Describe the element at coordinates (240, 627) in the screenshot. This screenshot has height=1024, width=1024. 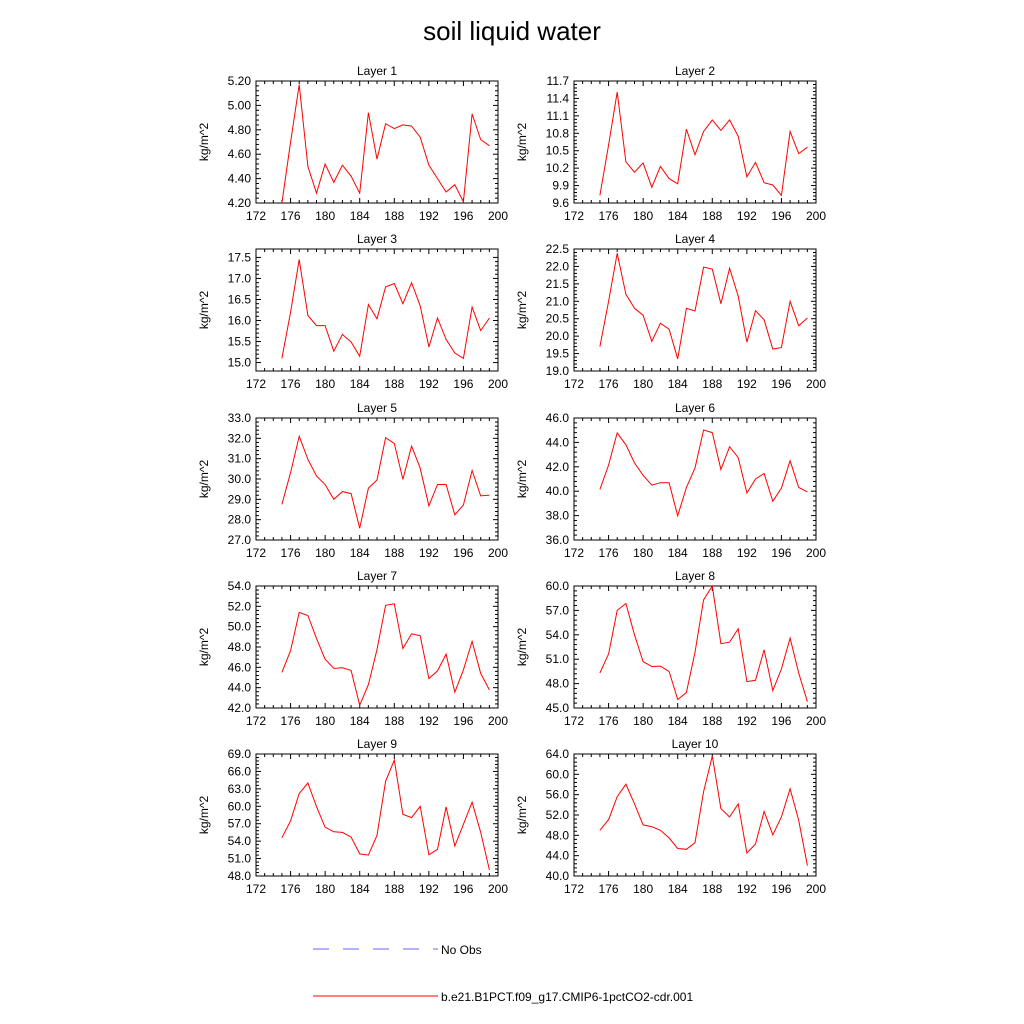
I see `y-tick-label: 50.0` at that location.